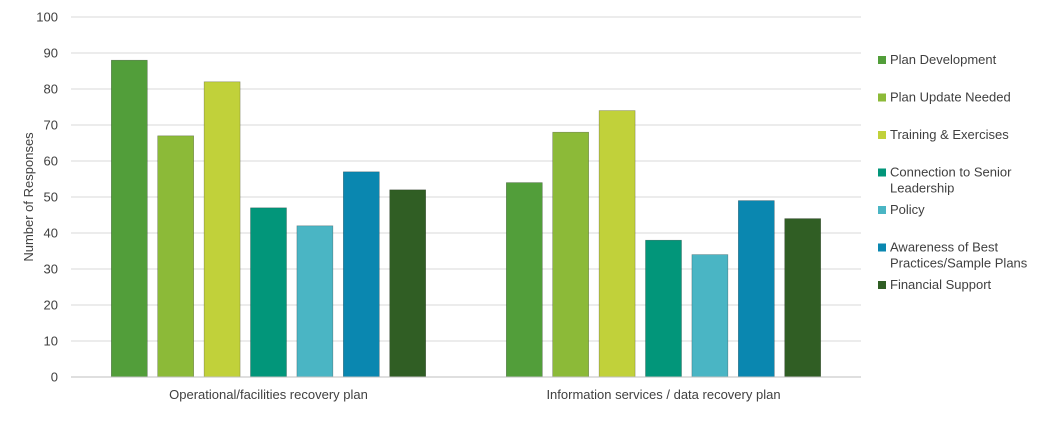 The width and height of the screenshot is (1050, 423). I want to click on legend-label: Plan Update Needed, so click(950, 97).